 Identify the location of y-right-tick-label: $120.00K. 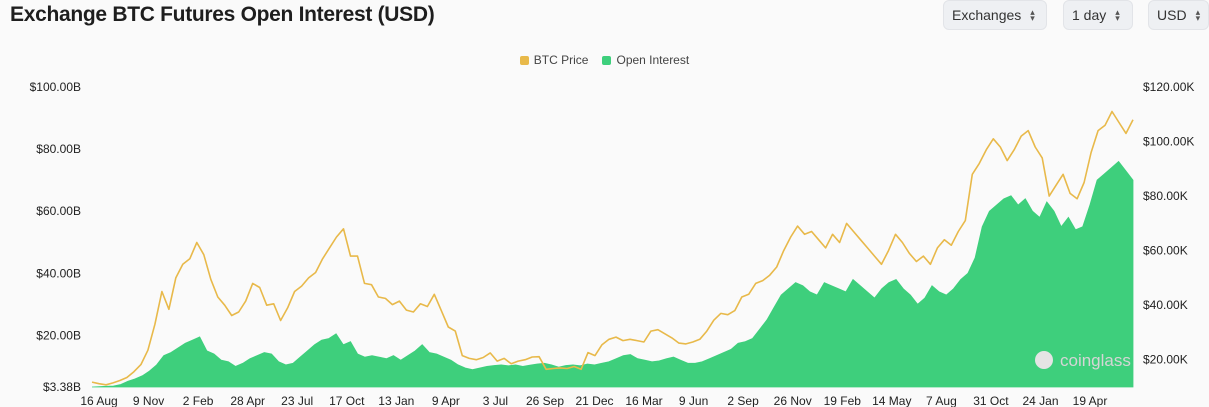
(1168, 87).